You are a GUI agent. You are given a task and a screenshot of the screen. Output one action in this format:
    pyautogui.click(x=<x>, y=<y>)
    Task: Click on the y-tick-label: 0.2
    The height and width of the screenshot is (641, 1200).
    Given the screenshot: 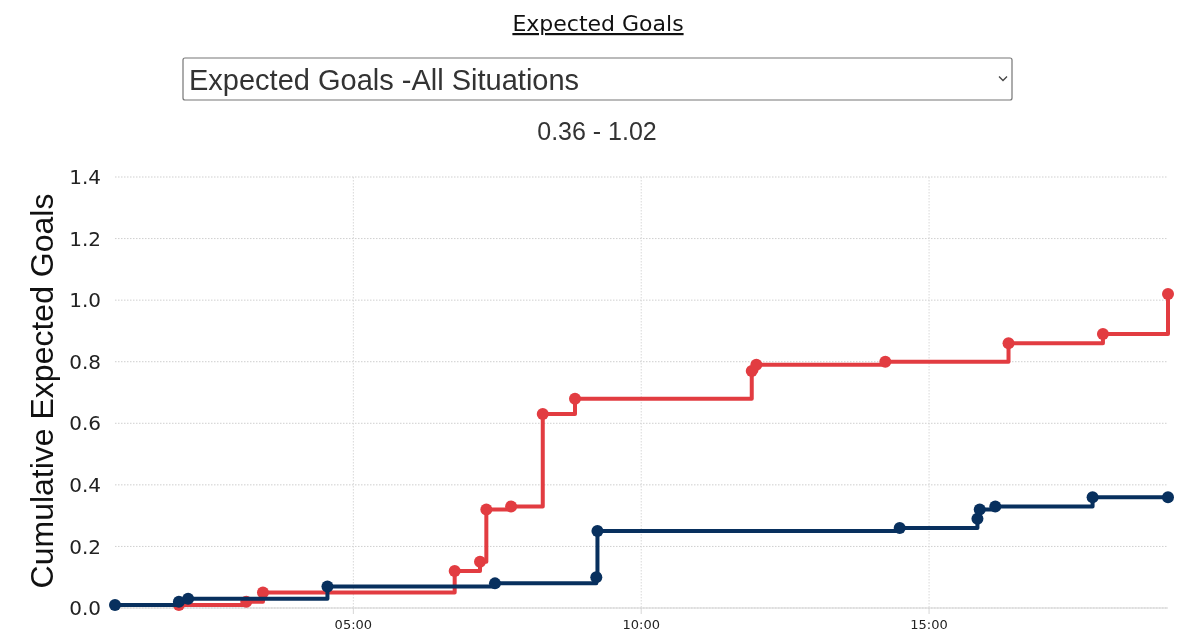 What is the action you would take?
    pyautogui.click(x=85, y=546)
    